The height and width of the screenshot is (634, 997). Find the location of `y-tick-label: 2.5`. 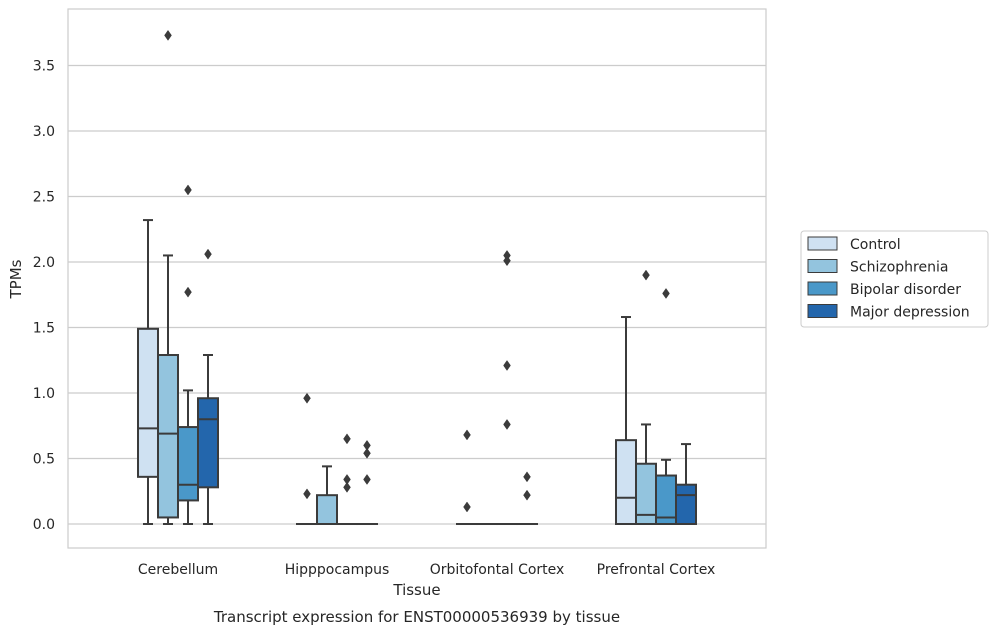

y-tick-label: 2.5 is located at coordinates (44, 198).